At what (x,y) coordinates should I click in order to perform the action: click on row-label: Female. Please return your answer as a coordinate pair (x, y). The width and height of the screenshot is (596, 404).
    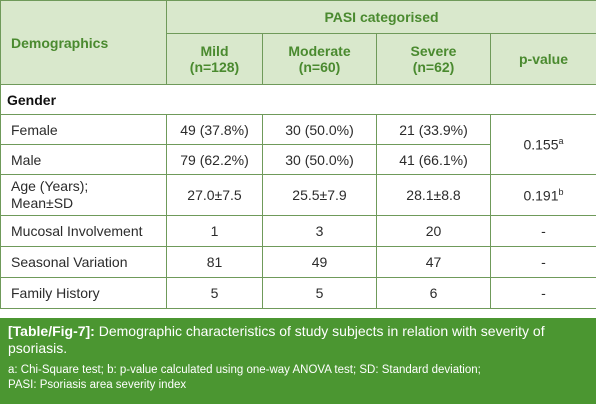
    Looking at the image, I should click on (83, 129).